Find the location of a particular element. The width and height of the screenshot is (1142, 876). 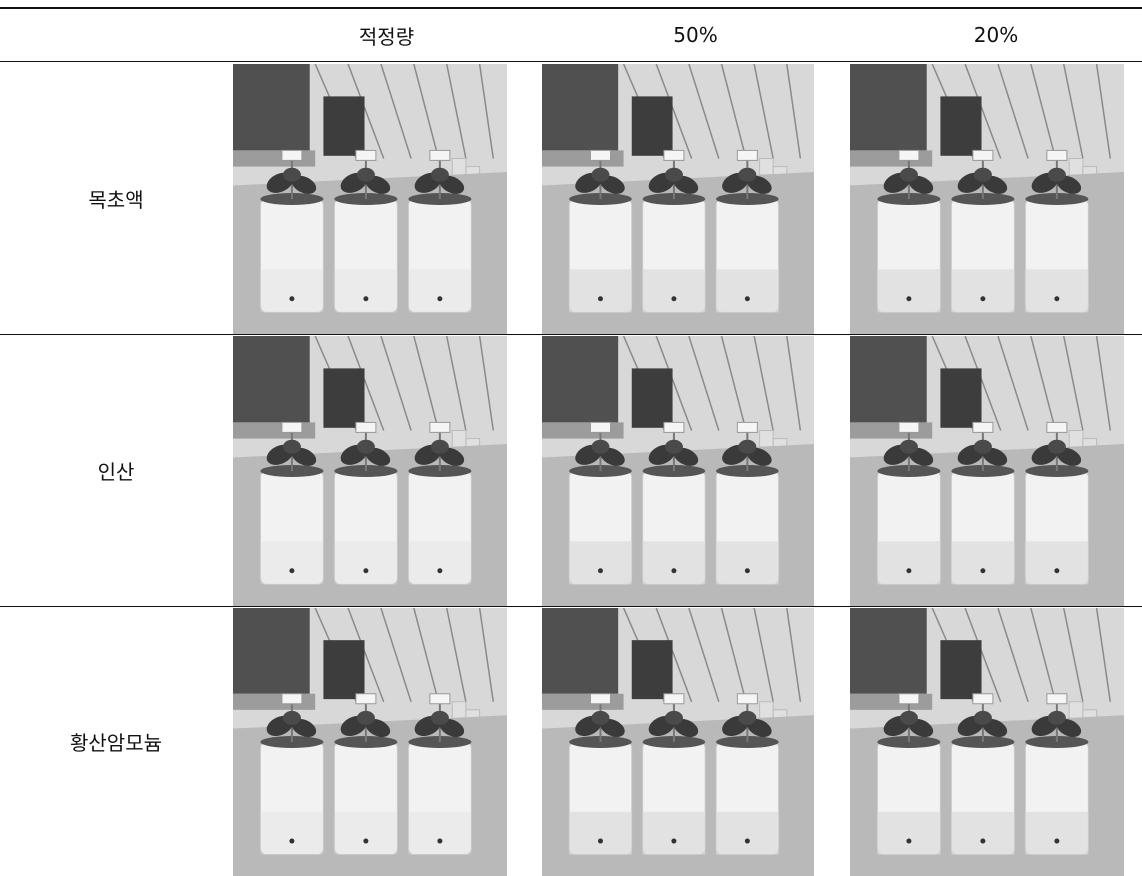

column-header-20-percent: 20% is located at coordinates (996, 35).